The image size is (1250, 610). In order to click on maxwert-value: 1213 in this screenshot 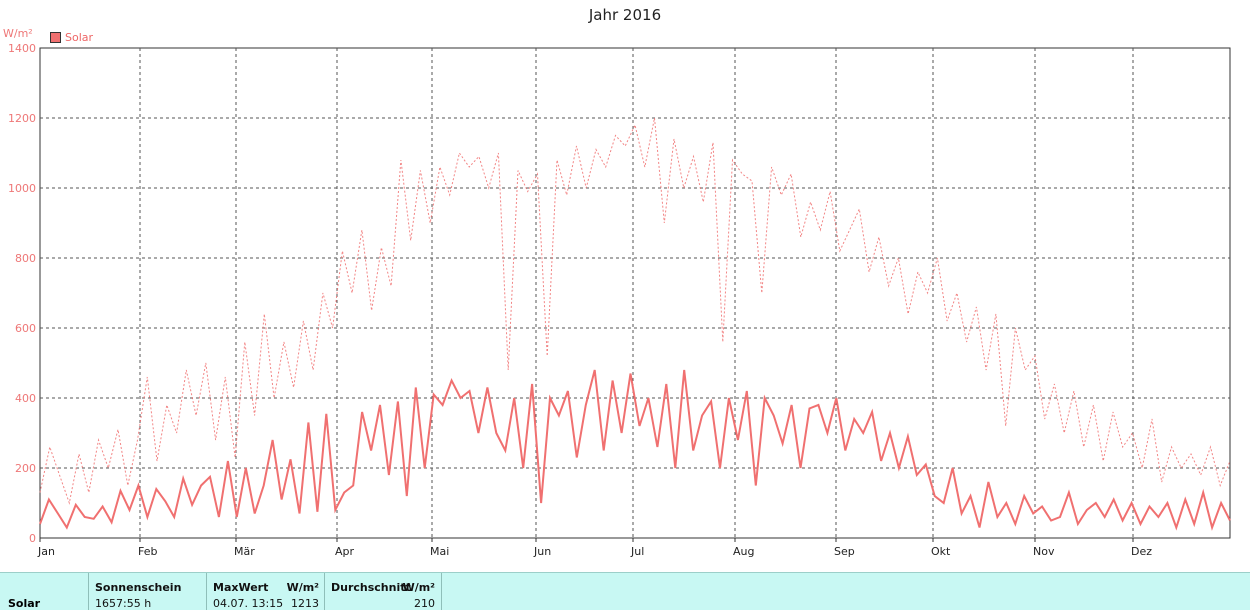, I will do `click(305, 603)`.